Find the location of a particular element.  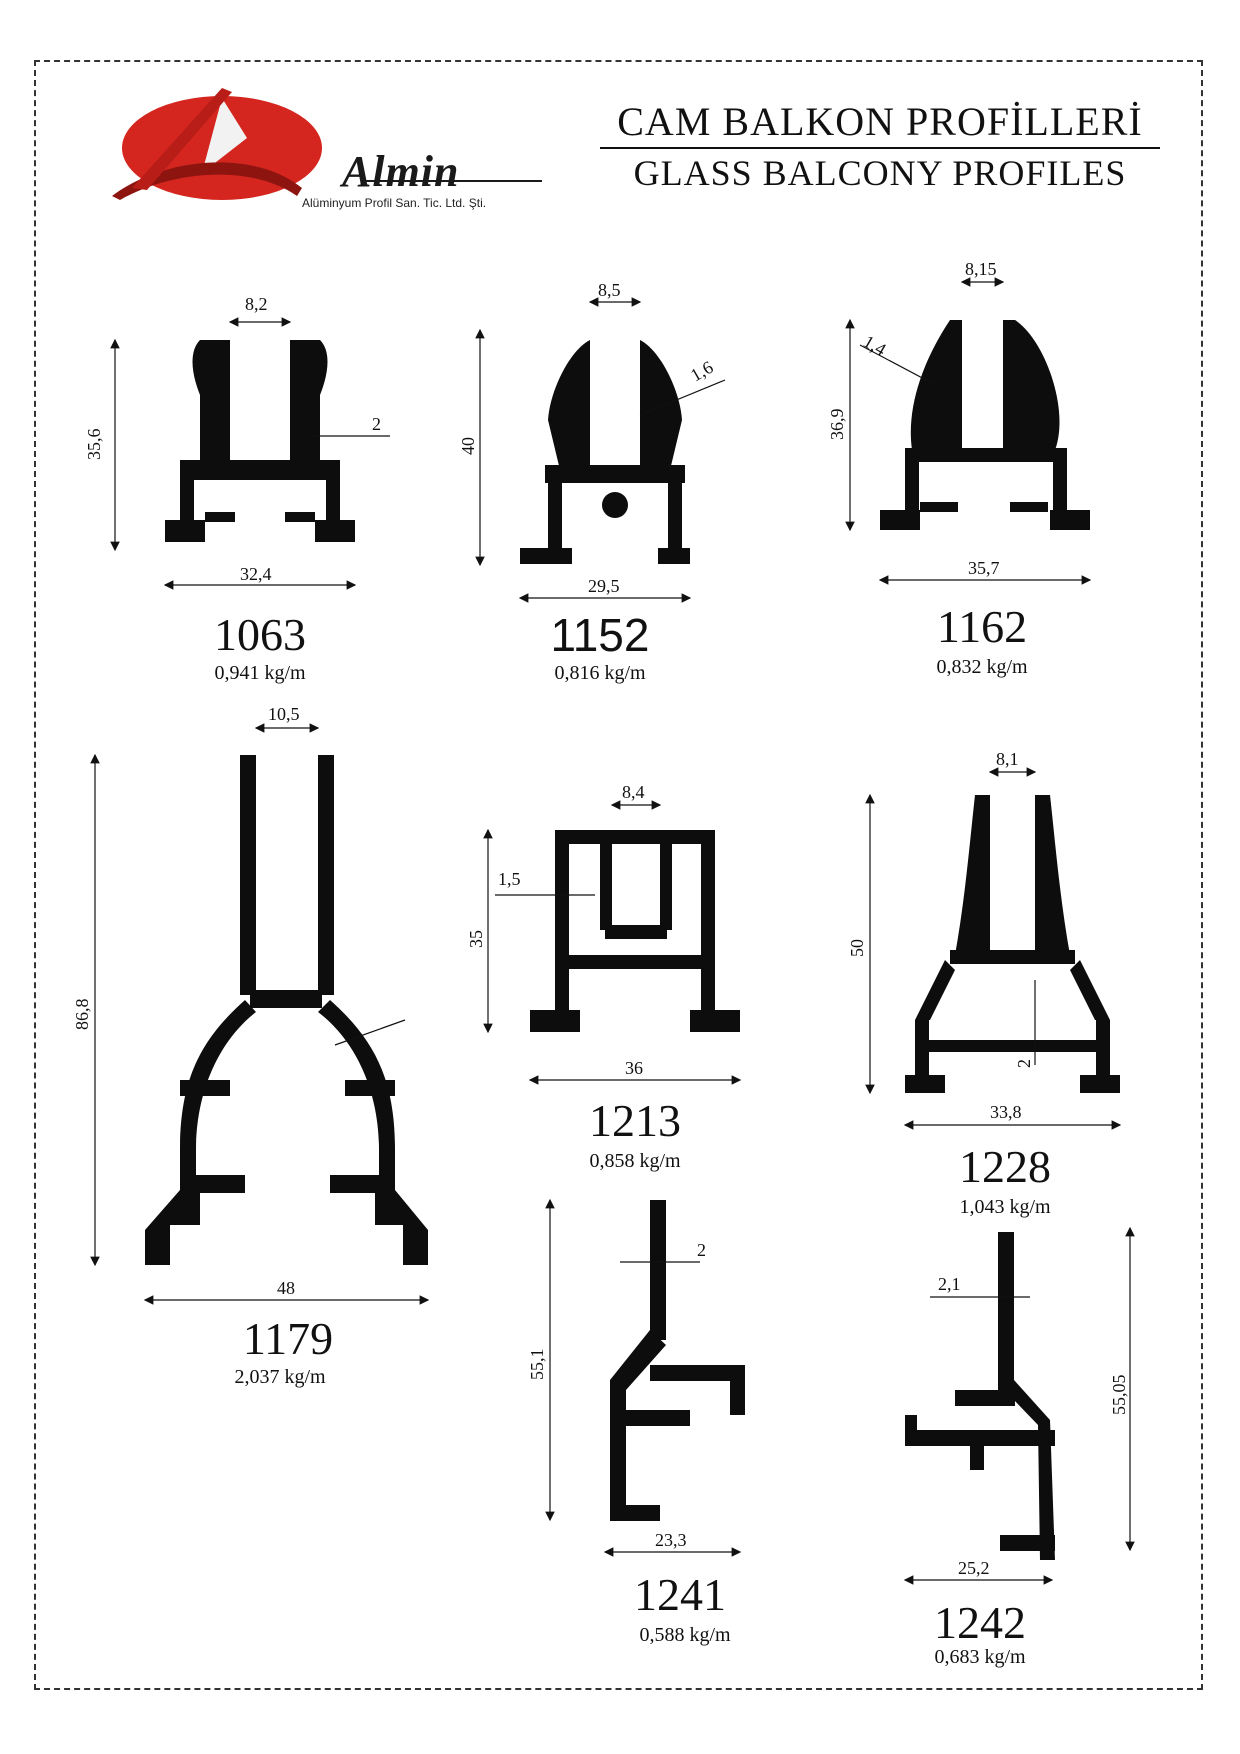

profile-1213-shape is located at coordinates (635, 931).